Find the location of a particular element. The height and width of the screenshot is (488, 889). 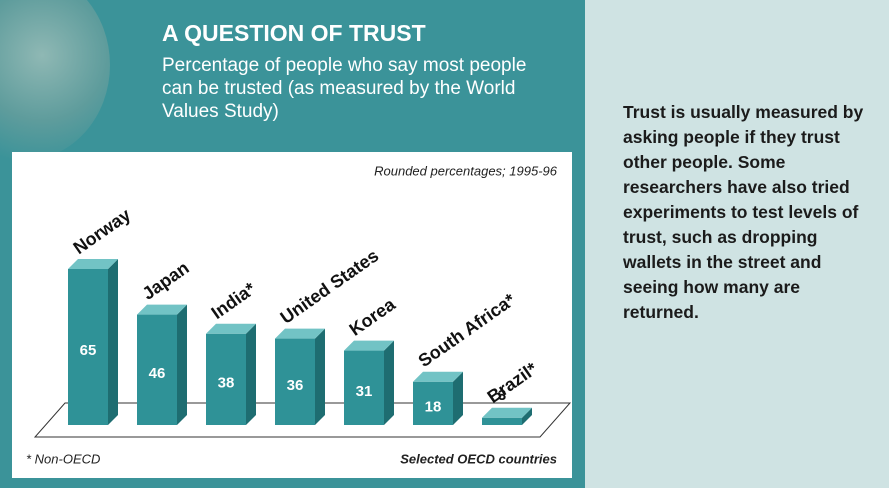

value-label: 65 is located at coordinates (88, 350).